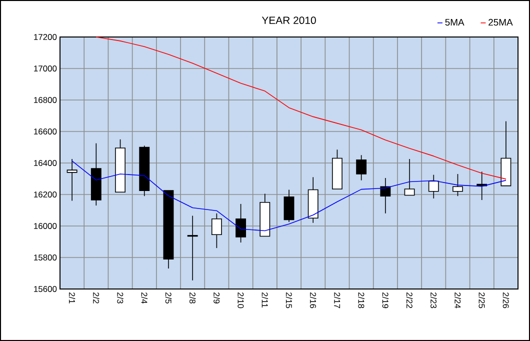  Describe the element at coordinates (72, 298) in the screenshot. I see `x-tick-label: 2/1` at that location.